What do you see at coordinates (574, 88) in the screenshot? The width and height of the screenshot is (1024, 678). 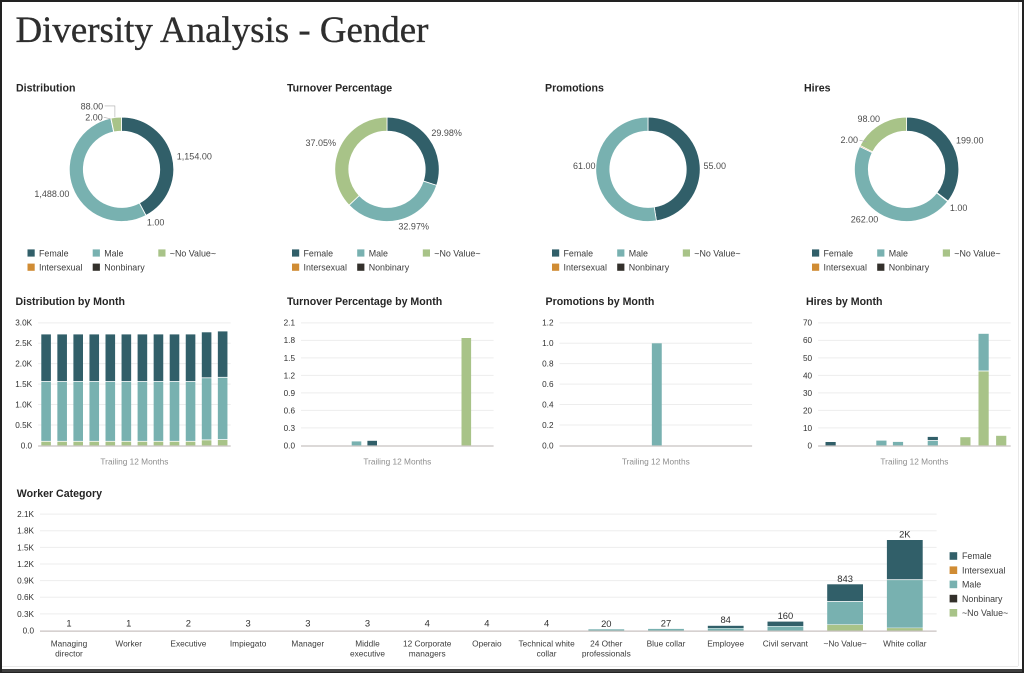 I see `svg-text: Promotions` at bounding box center [574, 88].